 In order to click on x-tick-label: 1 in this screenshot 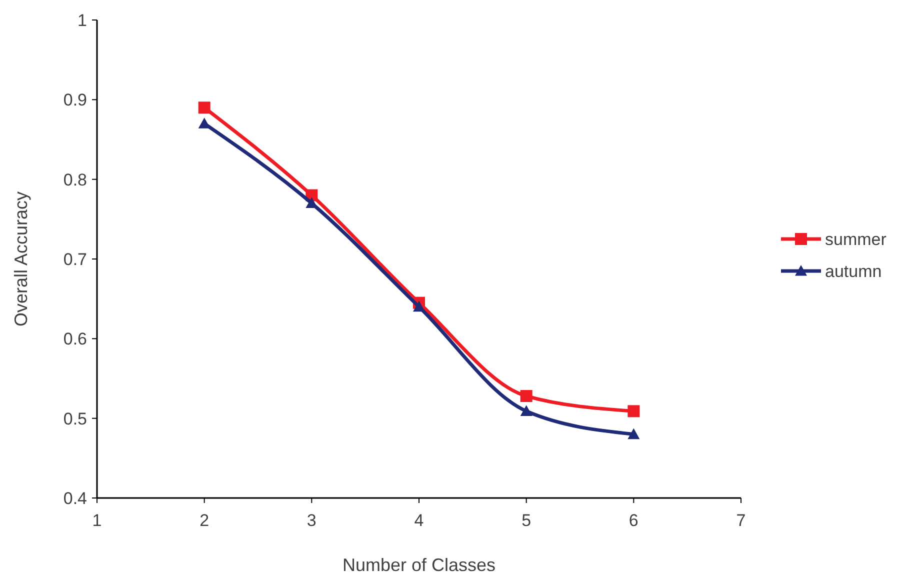, I will do `click(97, 520)`.